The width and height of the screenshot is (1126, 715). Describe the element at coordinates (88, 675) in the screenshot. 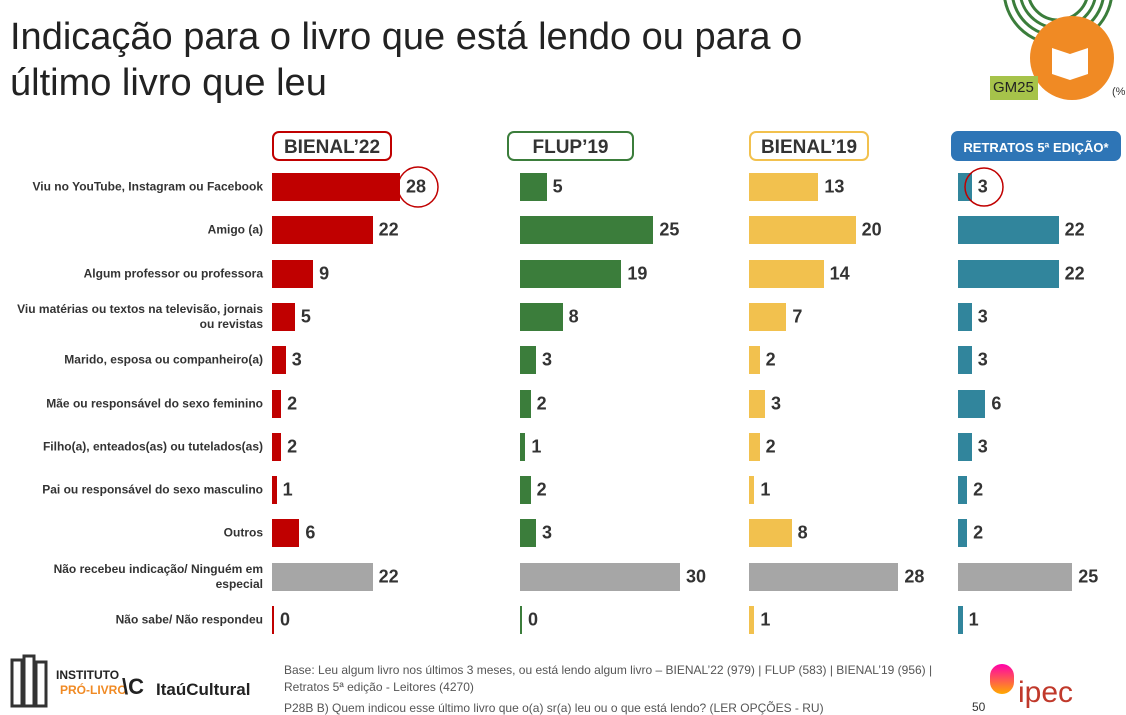

I see `logo-text: INSTITUTO` at that location.